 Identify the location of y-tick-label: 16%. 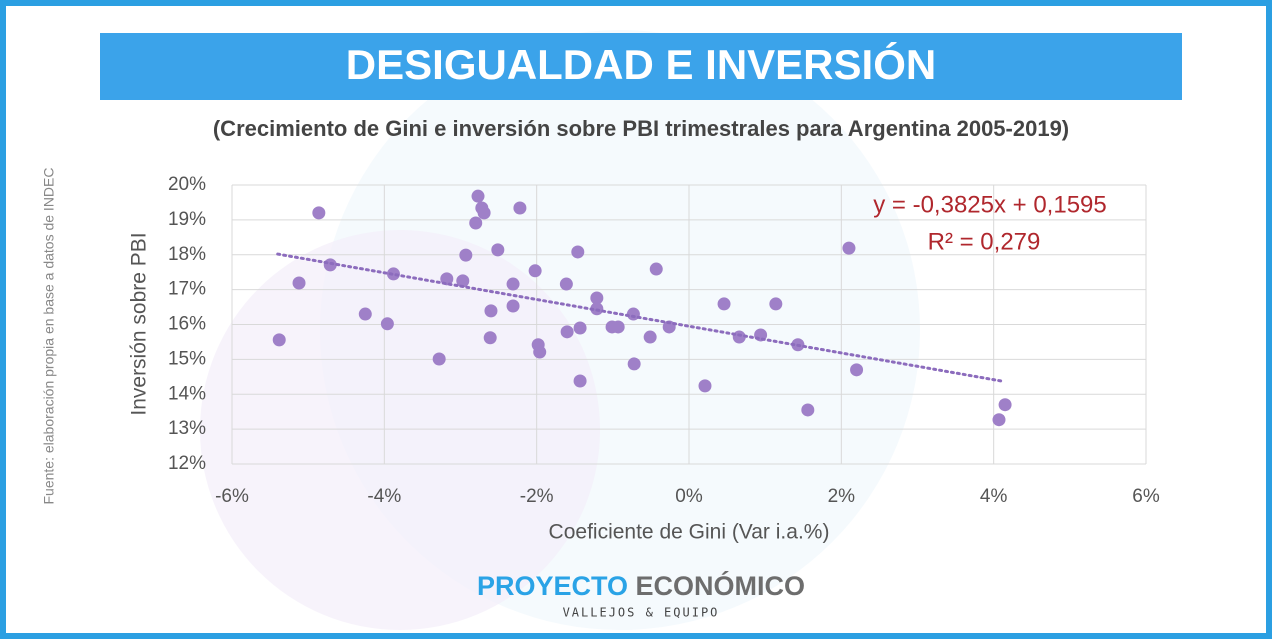
(187, 324).